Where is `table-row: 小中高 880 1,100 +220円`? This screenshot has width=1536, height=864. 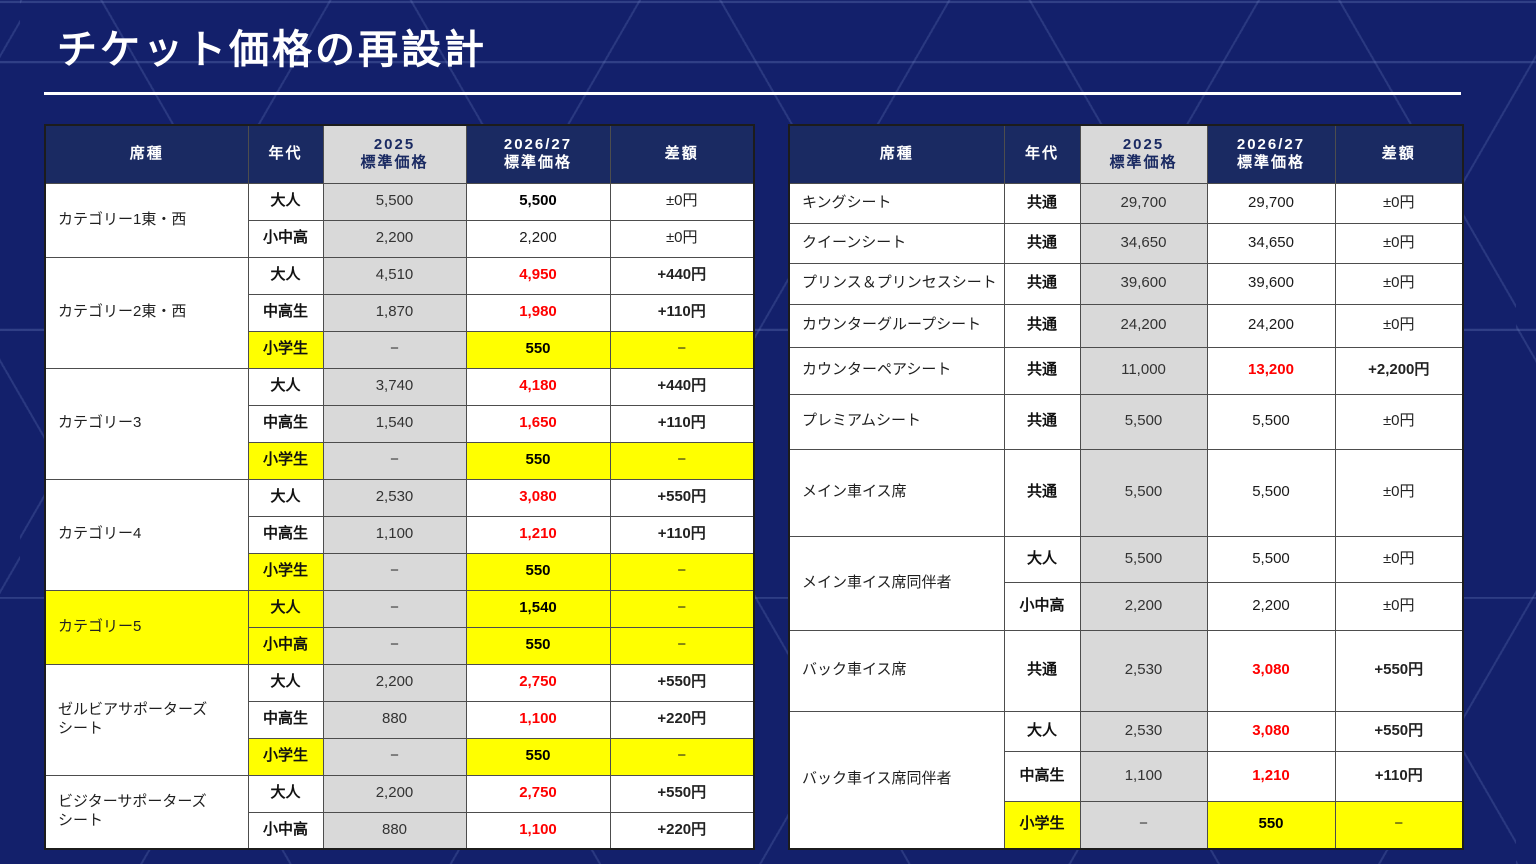
table-row: 小中高 880 1,100 +220円 is located at coordinates (400, 830).